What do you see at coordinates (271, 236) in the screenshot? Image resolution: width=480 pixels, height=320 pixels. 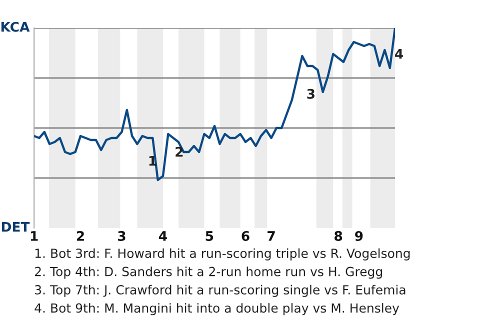 I see `x-tick-label: 7` at bounding box center [271, 236].